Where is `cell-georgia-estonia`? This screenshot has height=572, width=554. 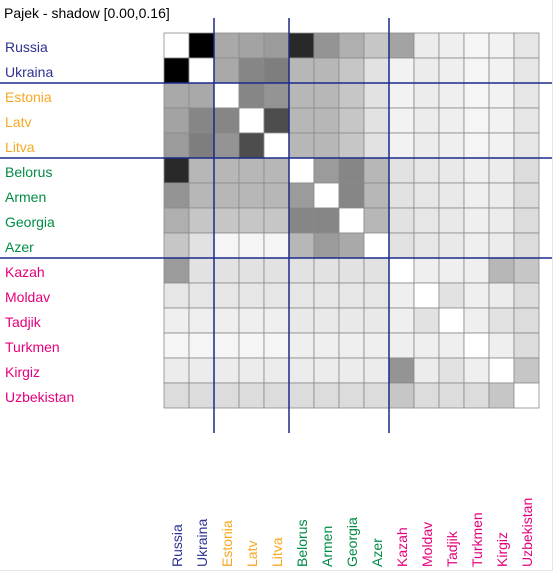 cell-georgia-estonia is located at coordinates (226, 220).